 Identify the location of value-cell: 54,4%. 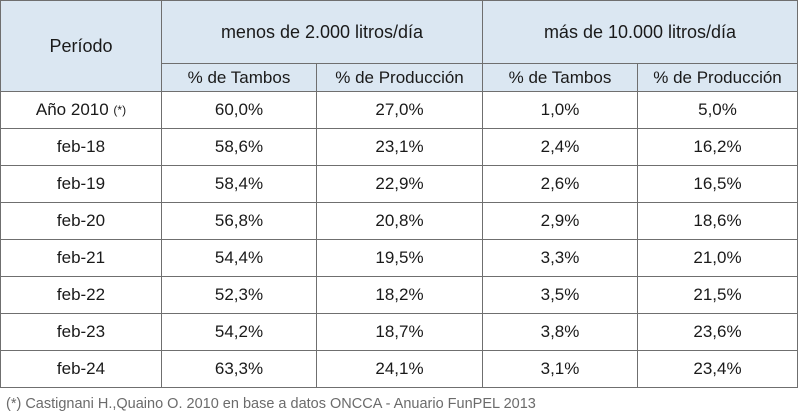
(239, 258).